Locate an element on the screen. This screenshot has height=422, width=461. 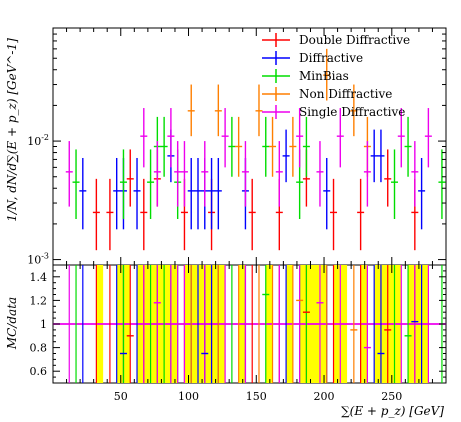
ratio-markers-single-diffractive is located at coordinates (262, 325).